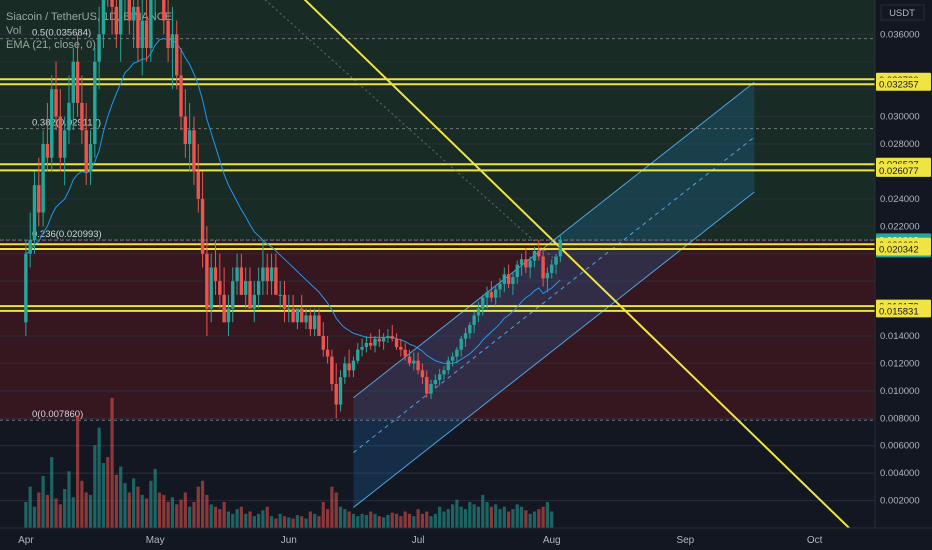 The width and height of the screenshot is (932, 550). I want to click on x-tick-label: Jun, so click(289, 540).